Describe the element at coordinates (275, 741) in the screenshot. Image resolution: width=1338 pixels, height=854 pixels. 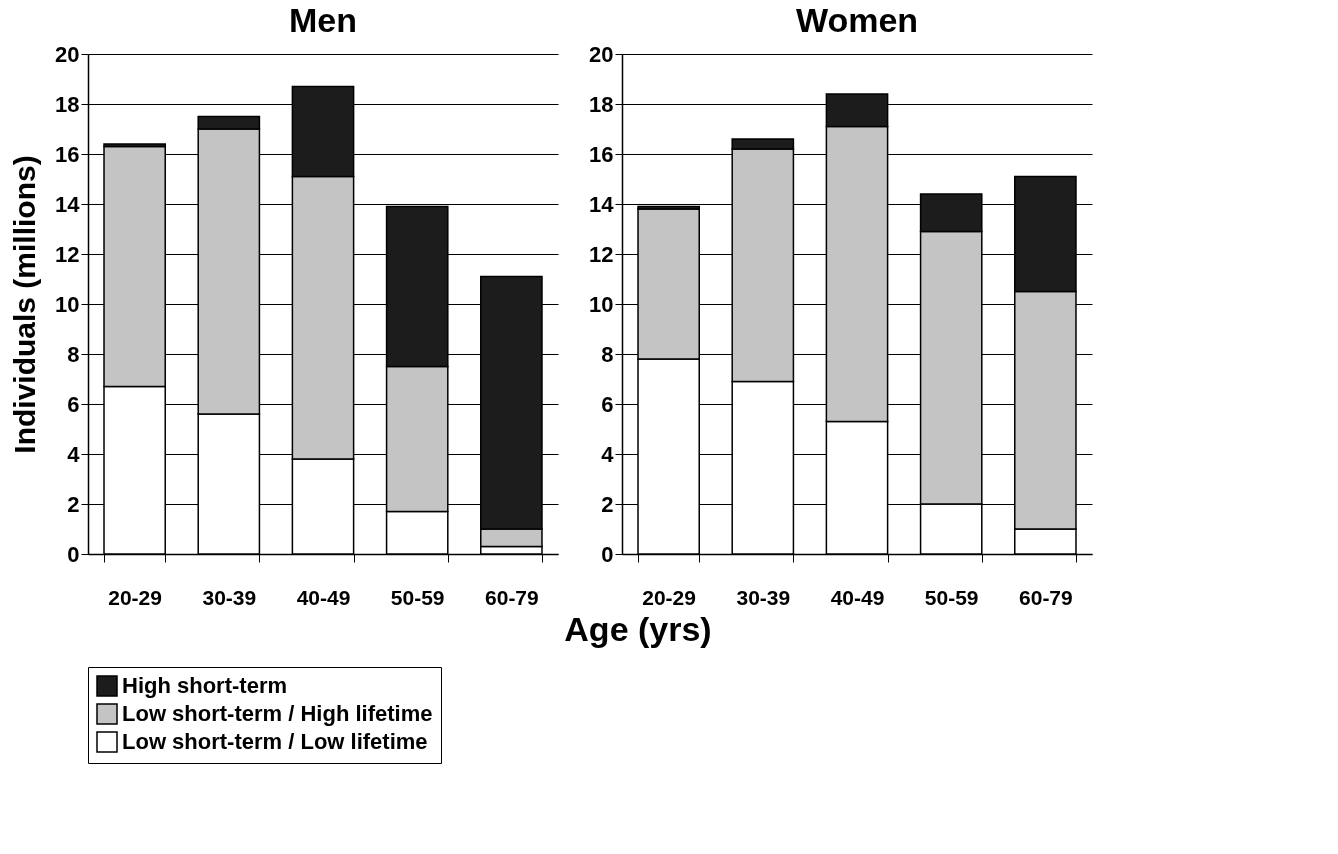
I see `legend-label: Low short-term / Low lifetime` at that location.